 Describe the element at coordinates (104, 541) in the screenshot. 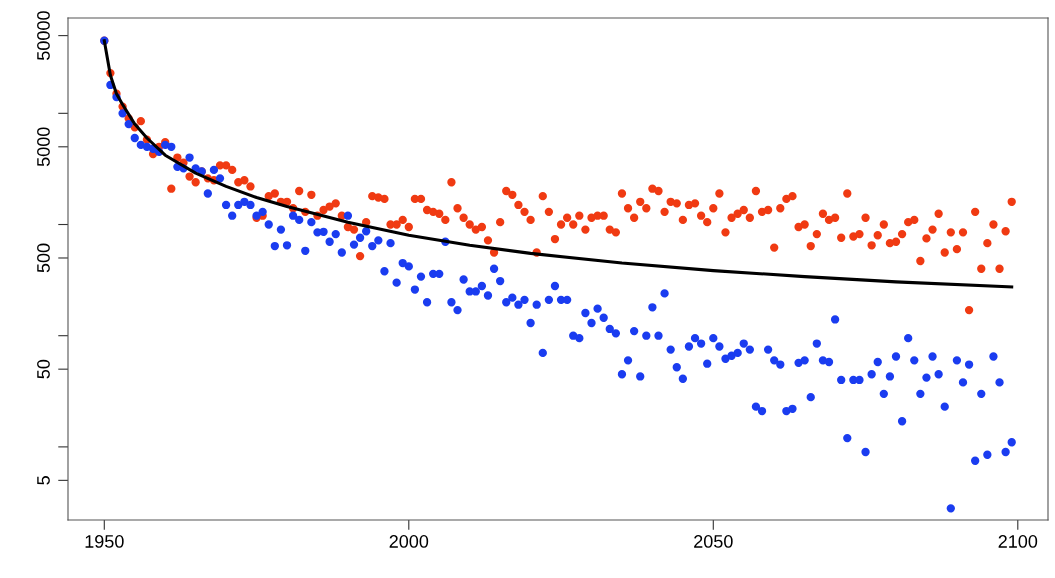

I see `x-tick-label: 1950` at that location.